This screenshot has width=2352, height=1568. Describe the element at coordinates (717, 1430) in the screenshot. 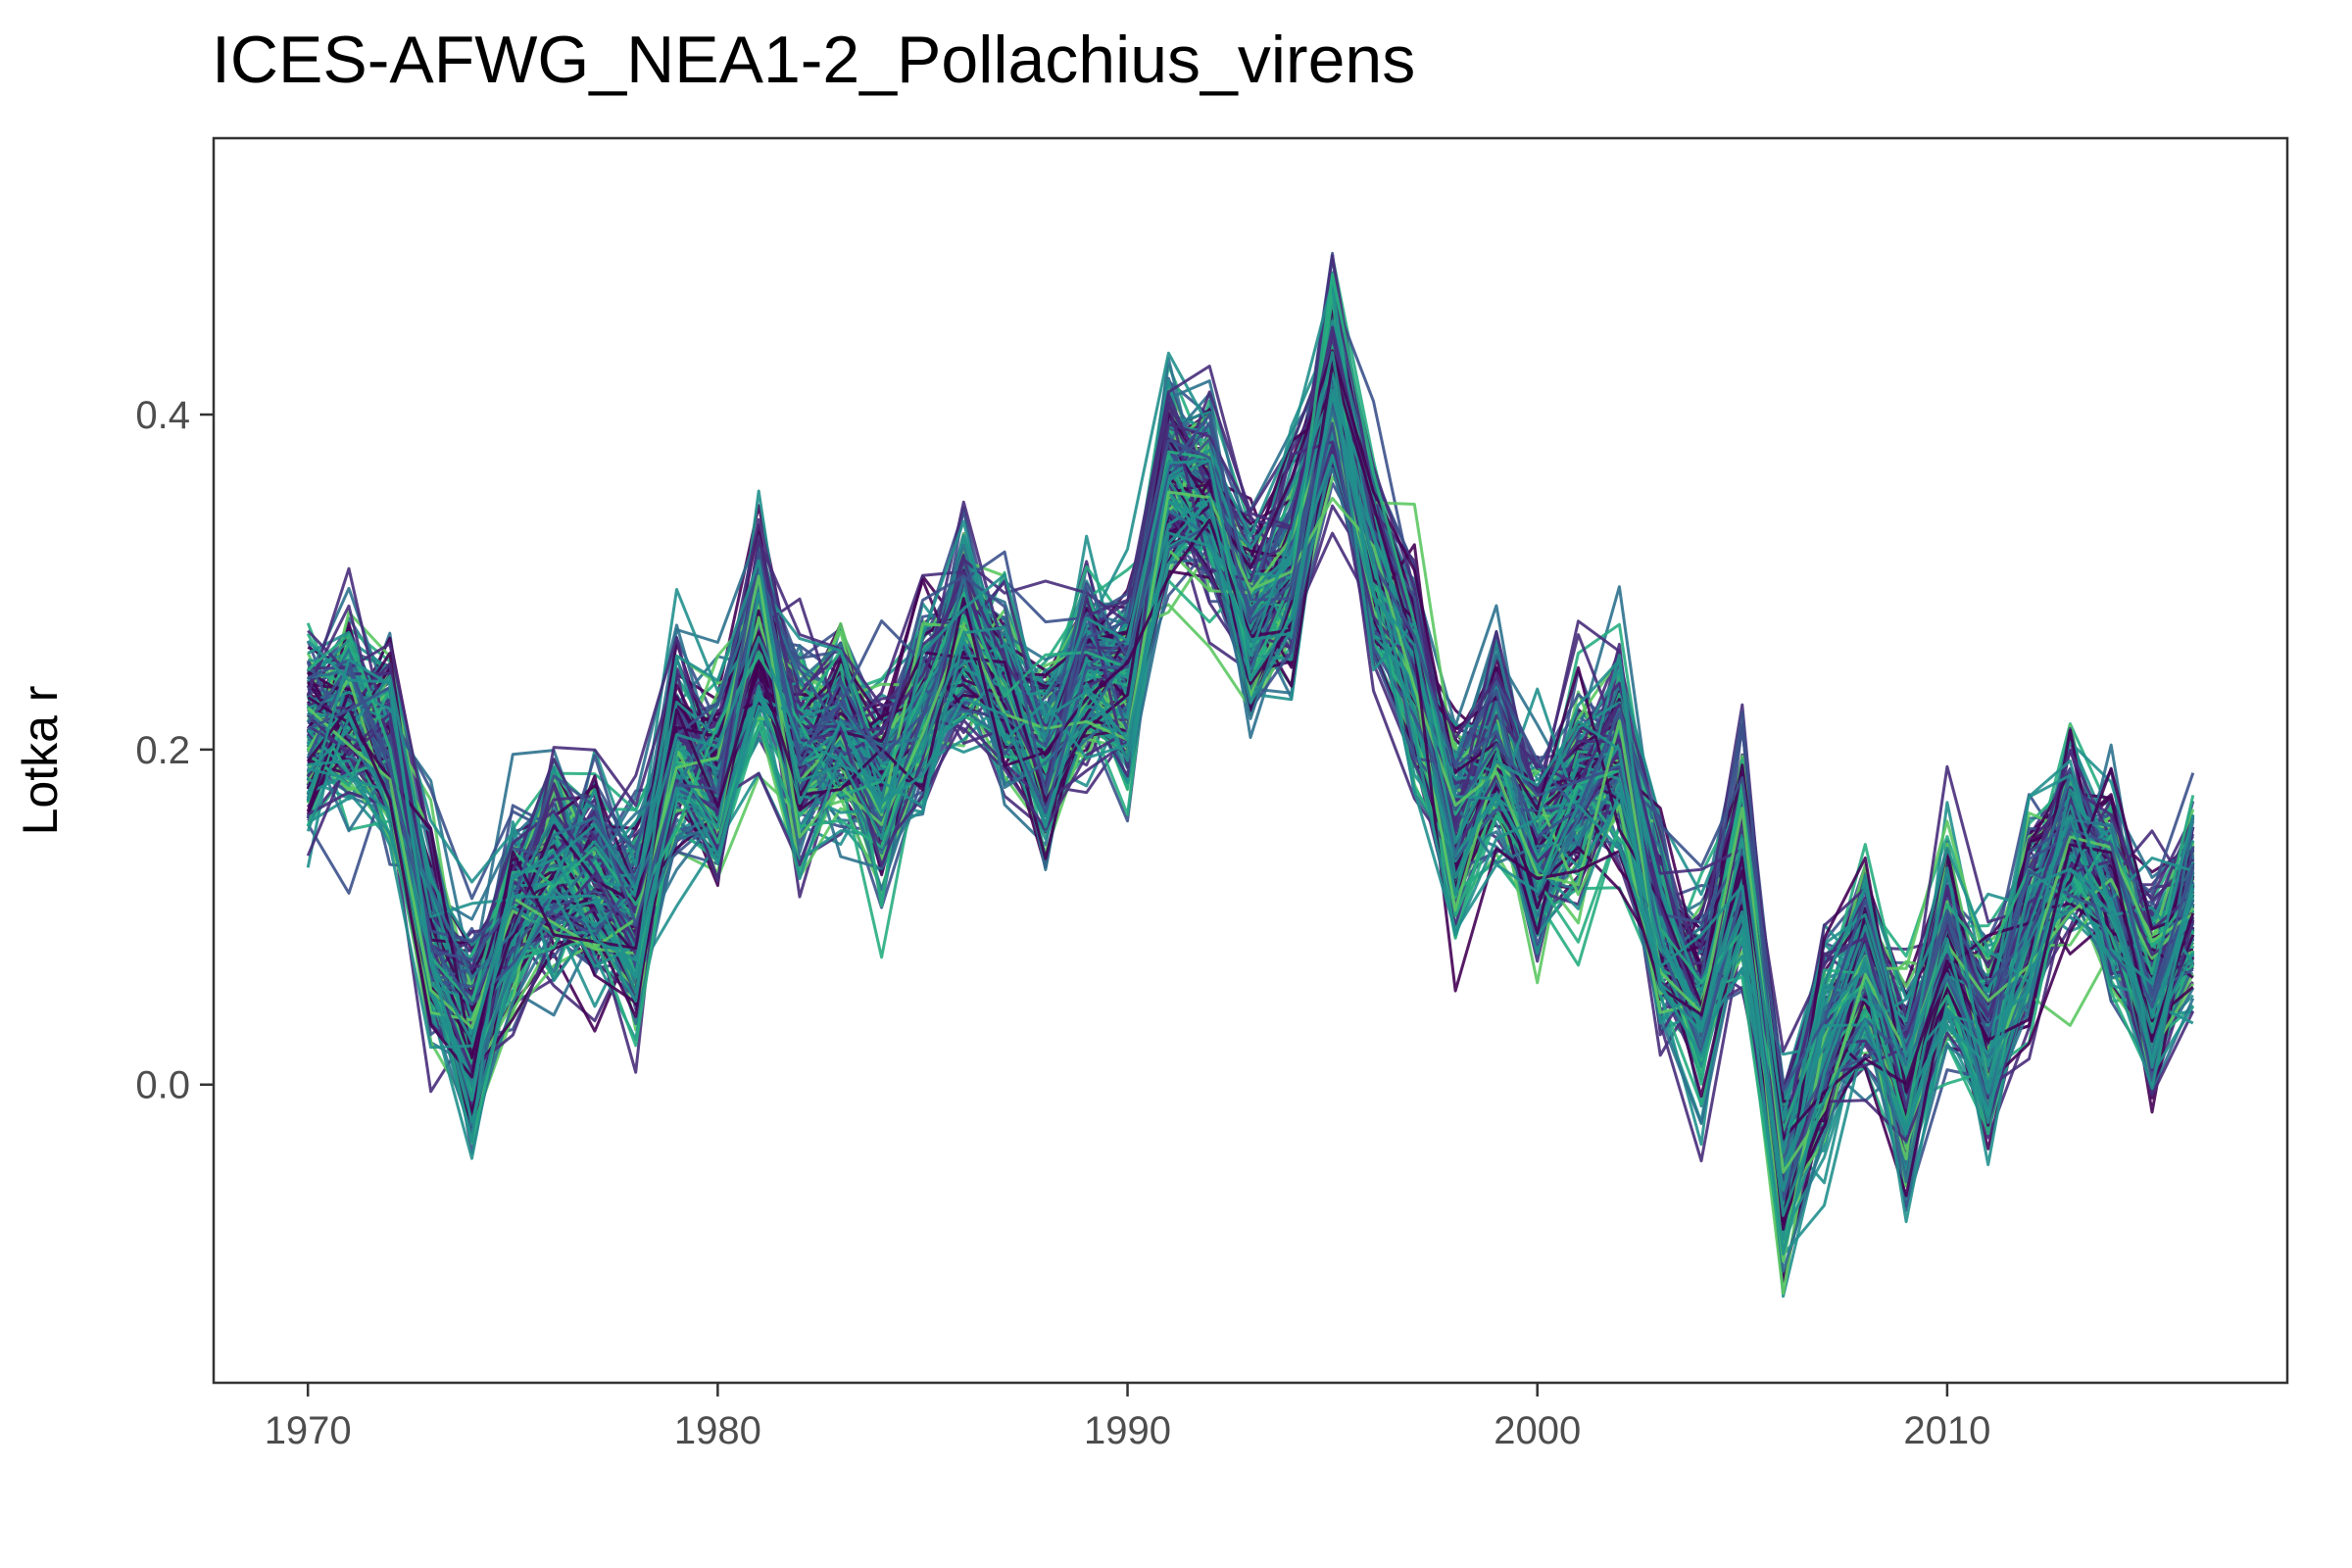

I see `x-tick-label: 1980` at that location.